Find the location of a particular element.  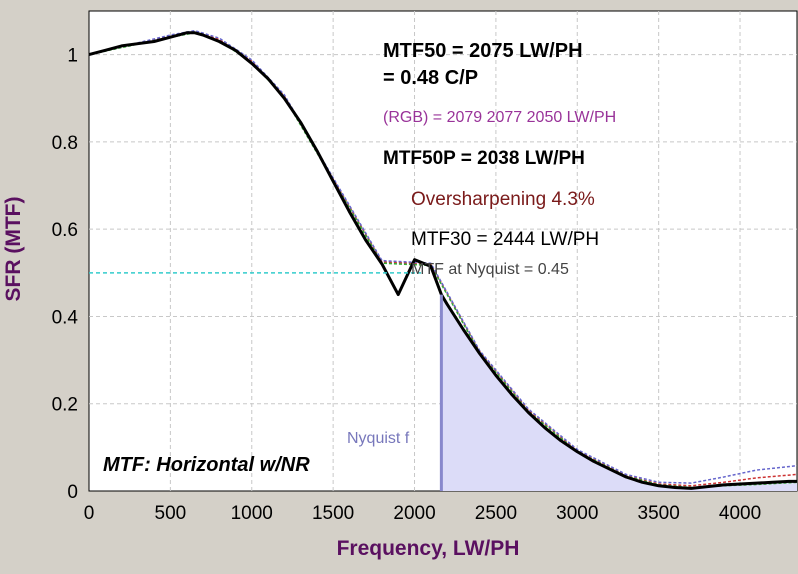

mtf50p-annotation: MTF50P = 2038 LW/PH is located at coordinates (484, 158).